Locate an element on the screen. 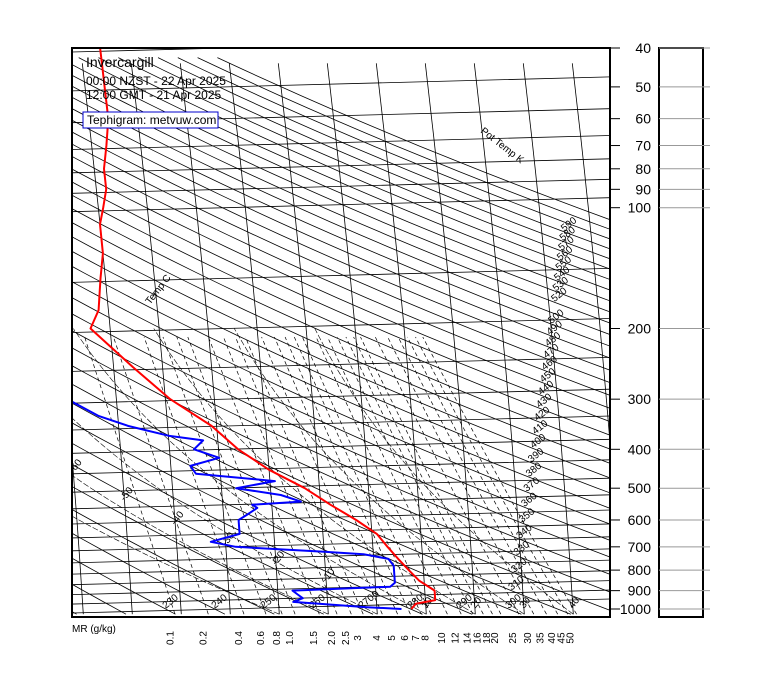 This screenshot has height=690, width=760. pressure-tick-label: 300 is located at coordinates (640, 399).